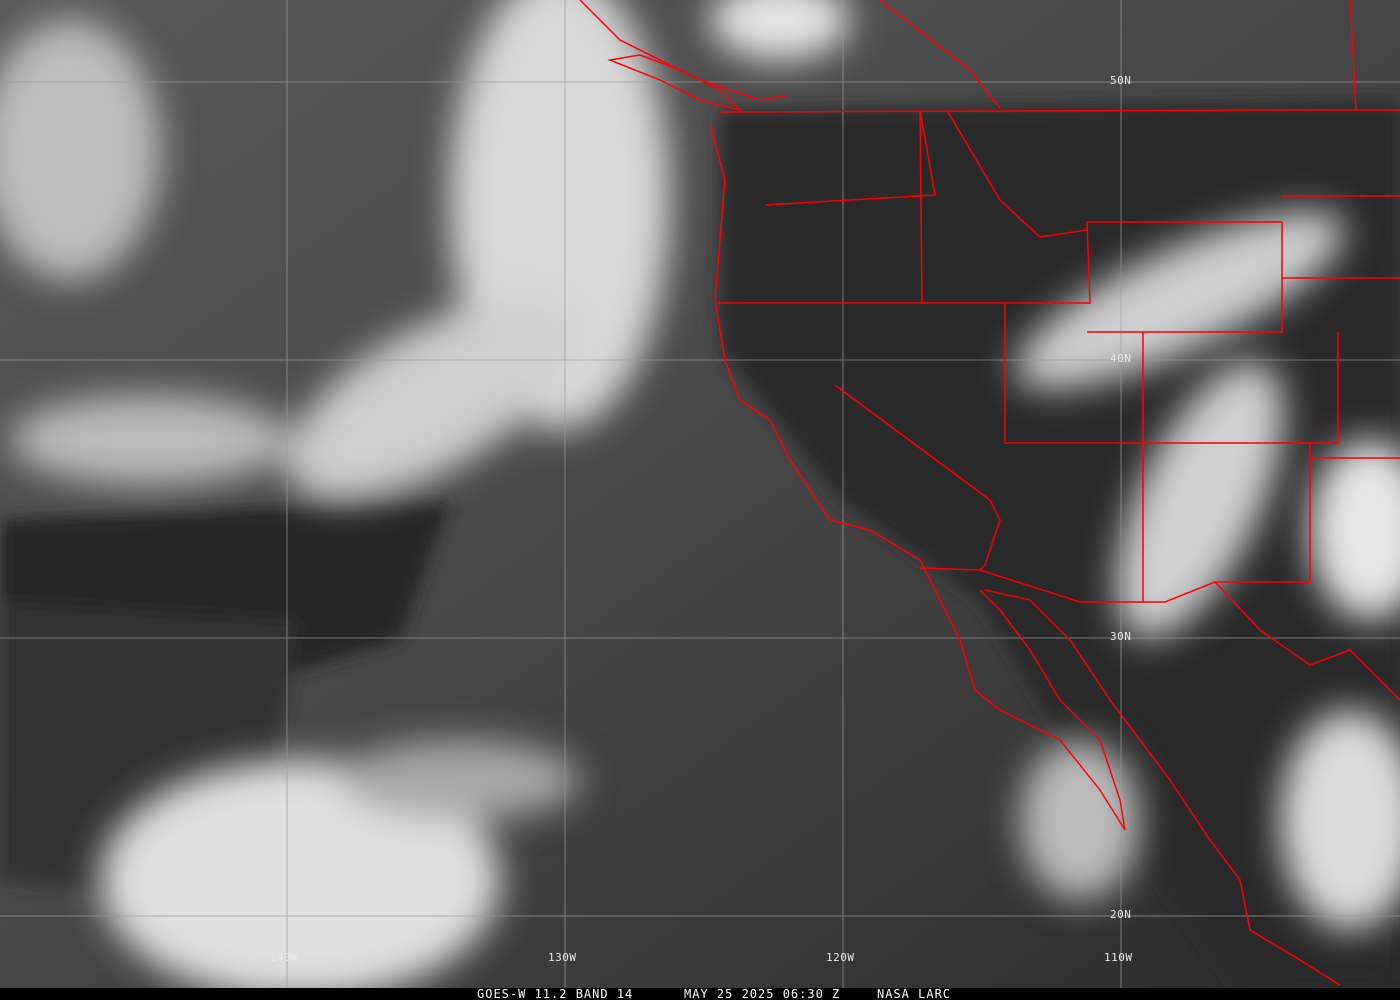 This screenshot has height=1000, width=1400. What do you see at coordinates (850, 157) in the screenshot?
I see `wa-or` at bounding box center [850, 157].